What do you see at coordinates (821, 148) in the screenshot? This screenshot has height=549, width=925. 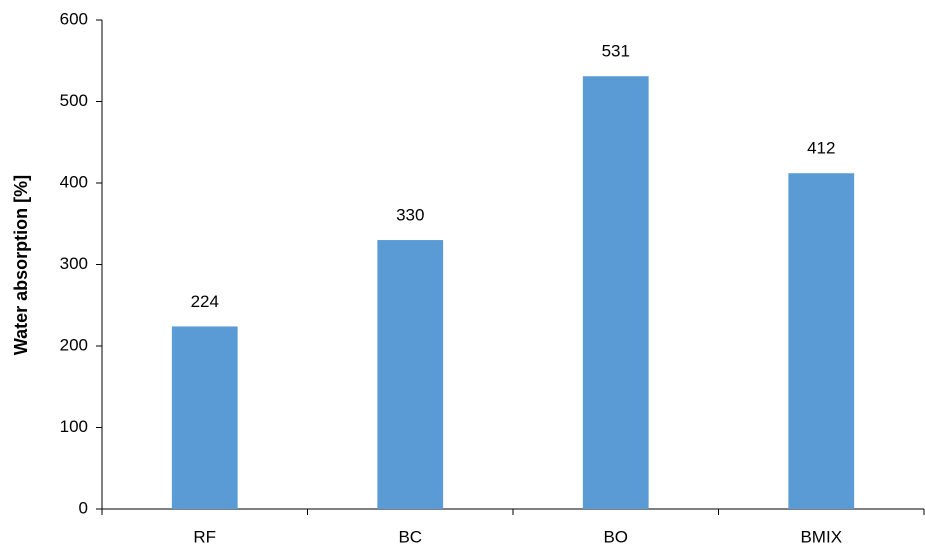 I see `data-label: 412` at bounding box center [821, 148].